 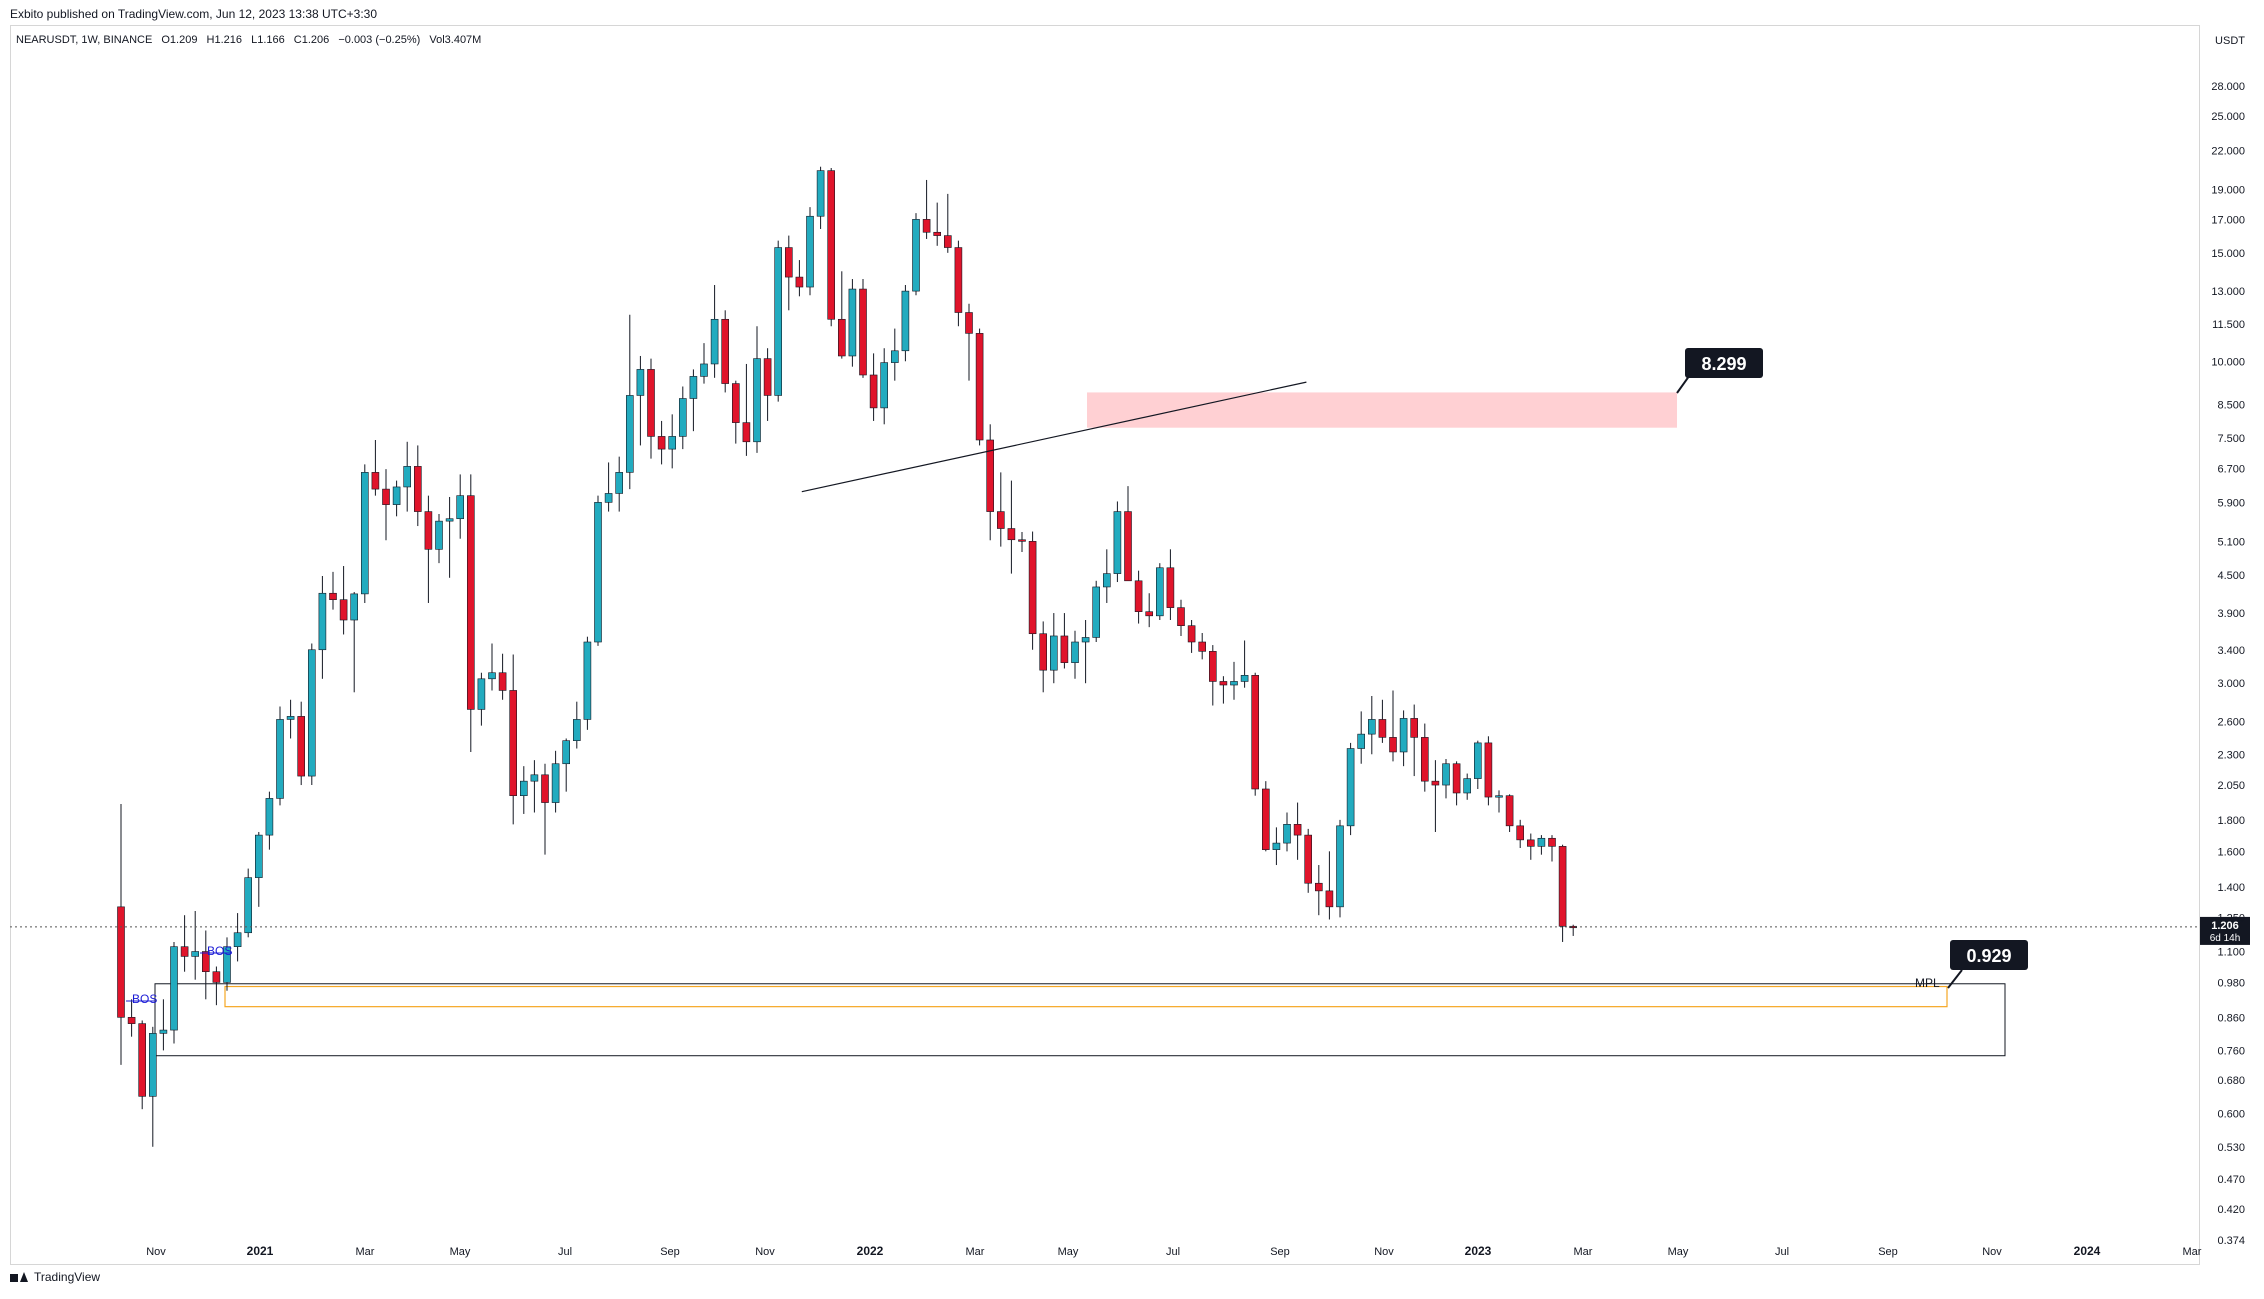 What do you see at coordinates (1724, 363) in the screenshot?
I see `target-callout` at bounding box center [1724, 363].